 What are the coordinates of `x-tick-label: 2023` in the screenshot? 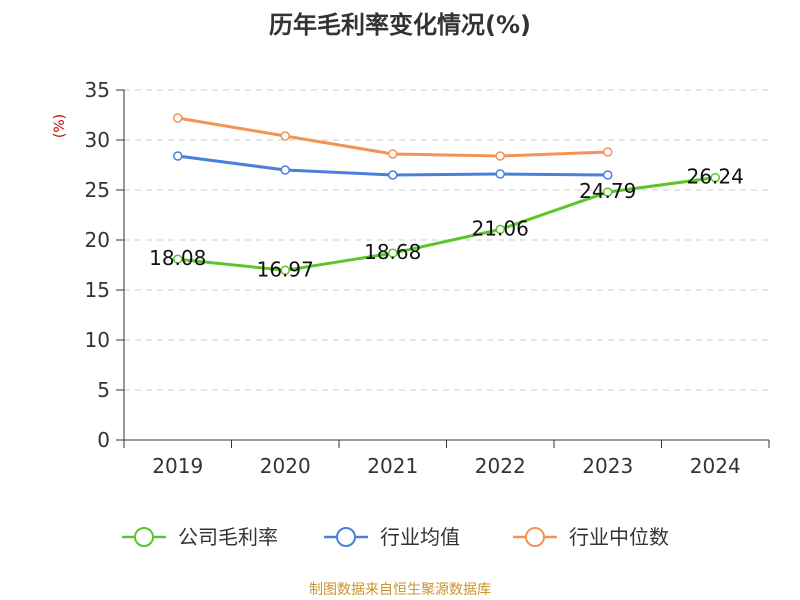 It's located at (607, 466).